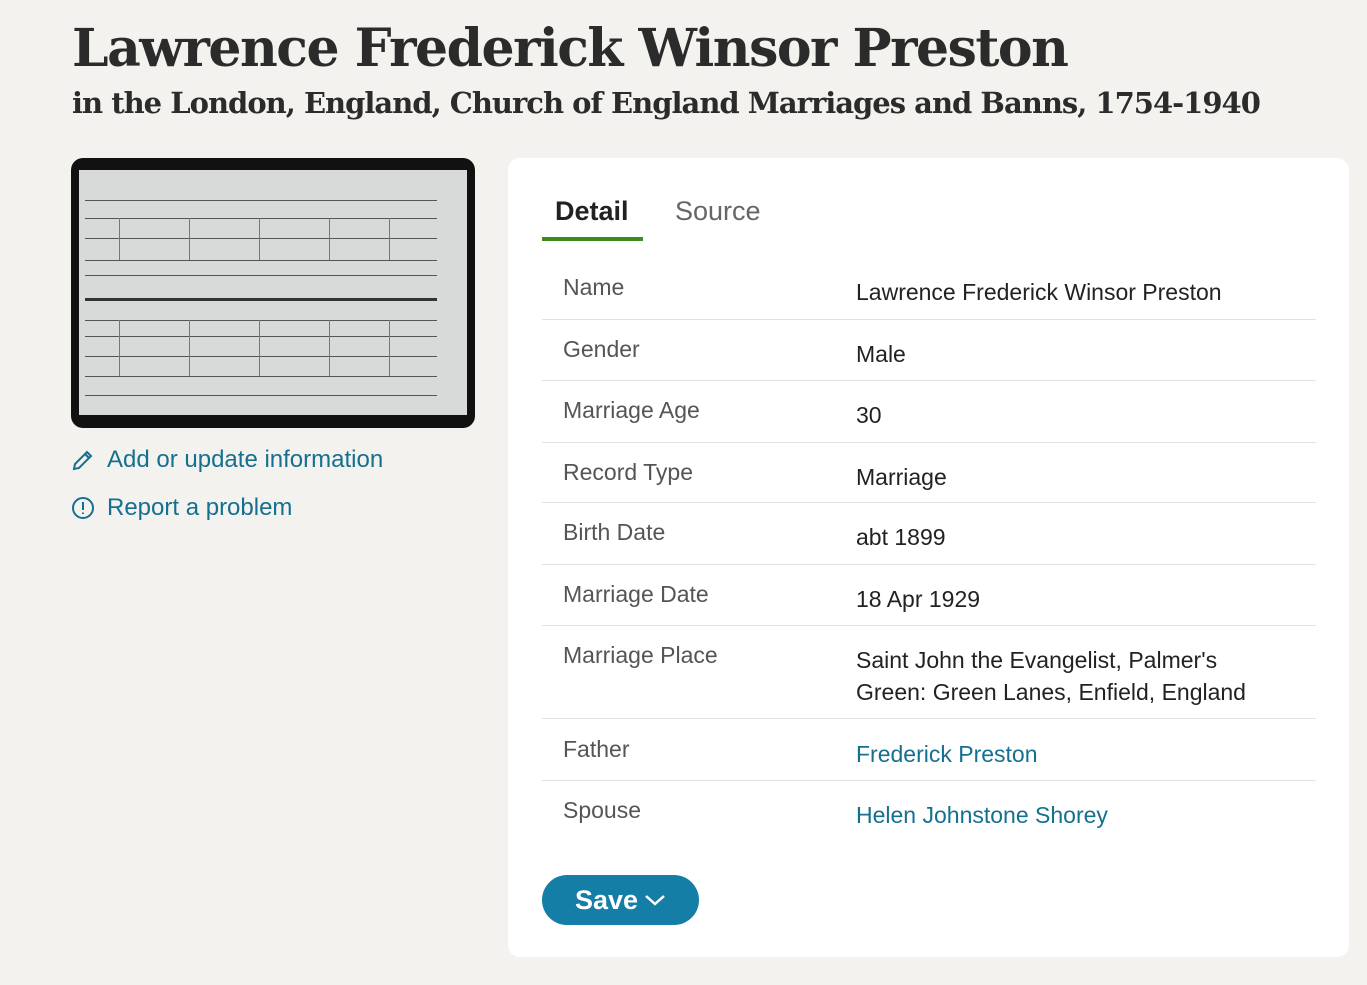 The image size is (1367, 985). Describe the element at coordinates (83, 508) in the screenshot. I see `alert-circle-icon` at that location.